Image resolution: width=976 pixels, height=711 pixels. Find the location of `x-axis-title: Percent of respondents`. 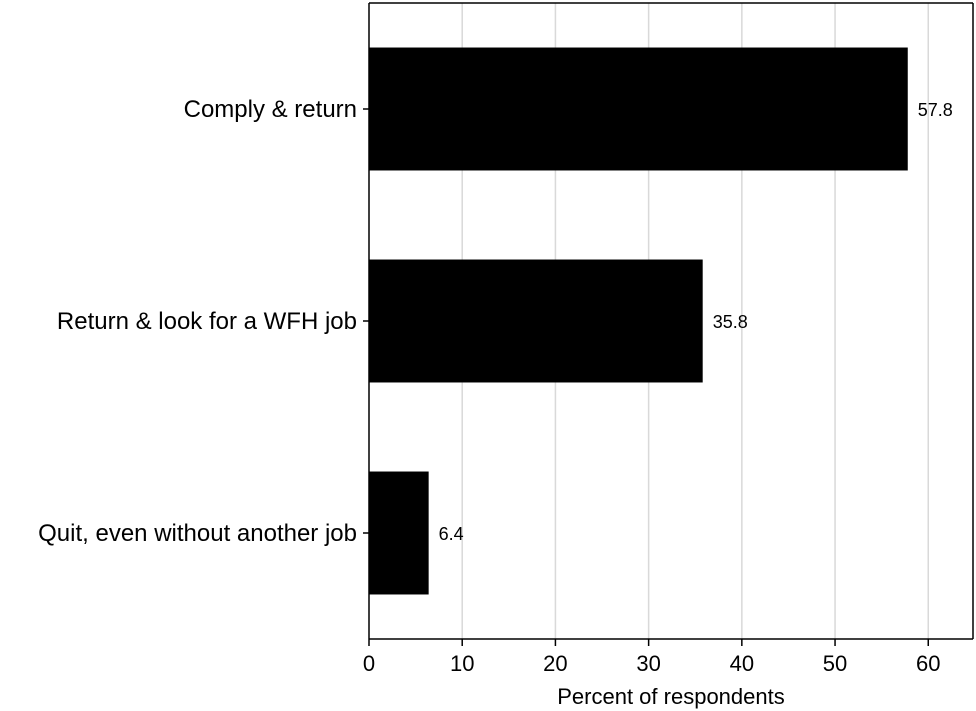

x-axis-title: Percent of respondents is located at coordinates (670, 696).